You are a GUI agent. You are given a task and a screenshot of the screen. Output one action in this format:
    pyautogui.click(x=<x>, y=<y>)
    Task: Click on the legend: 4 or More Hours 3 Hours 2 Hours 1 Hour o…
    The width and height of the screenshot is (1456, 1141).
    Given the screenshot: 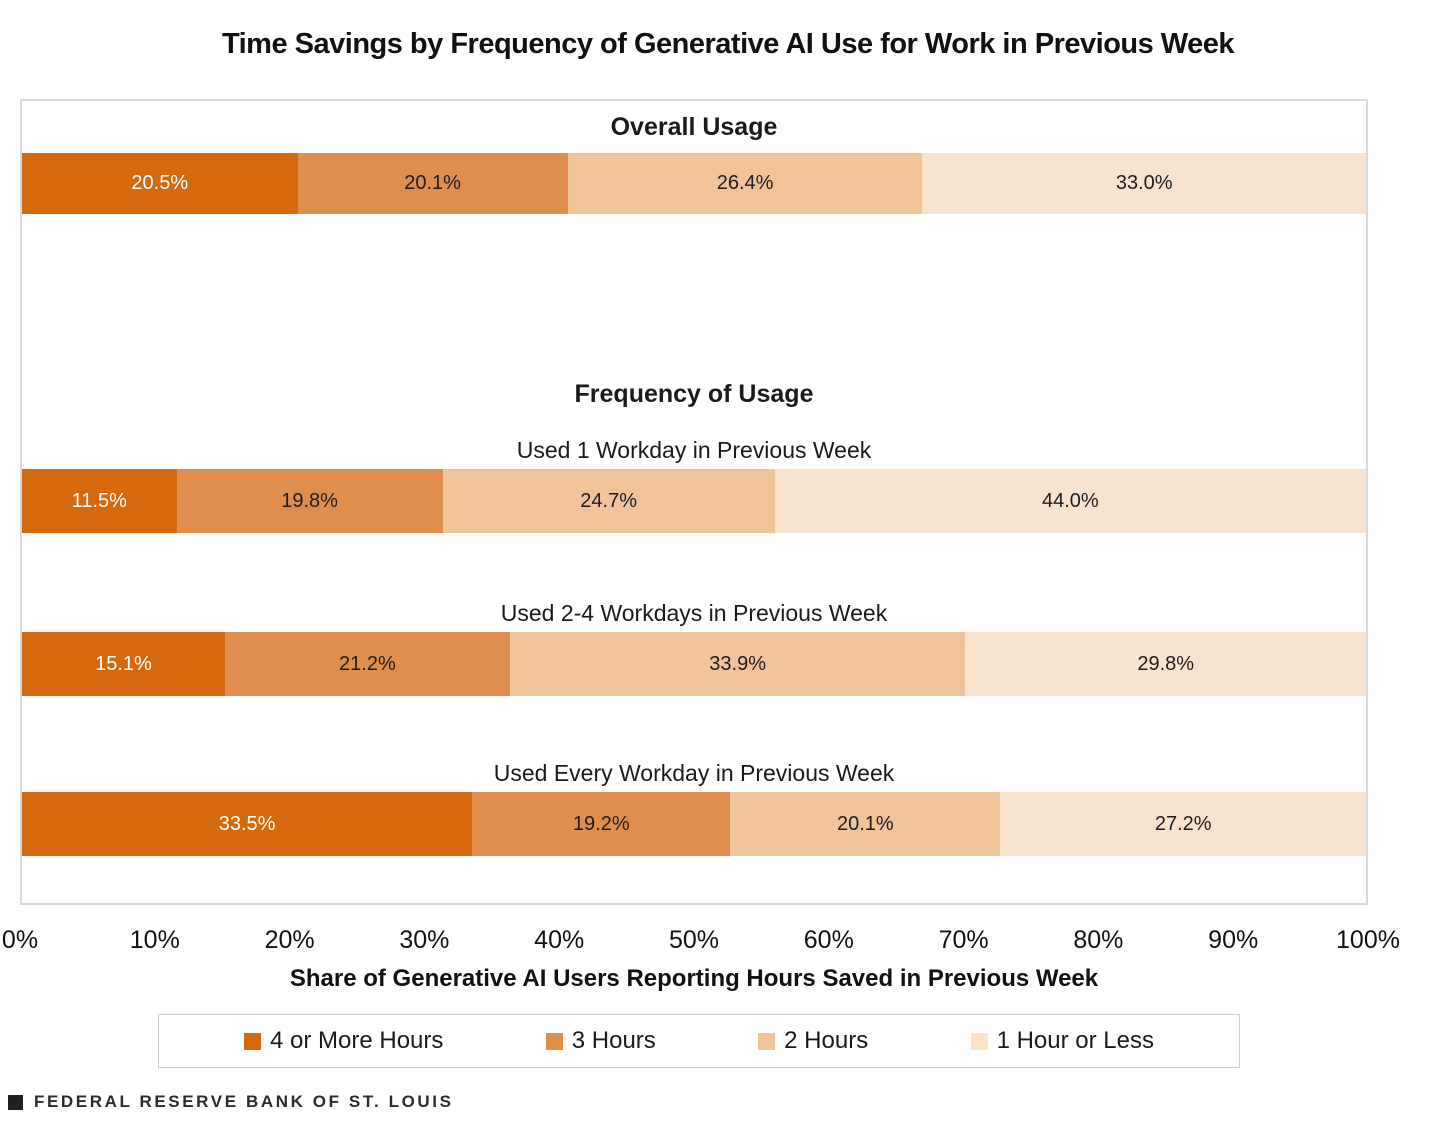 What is the action you would take?
    pyautogui.click(x=699, y=1041)
    